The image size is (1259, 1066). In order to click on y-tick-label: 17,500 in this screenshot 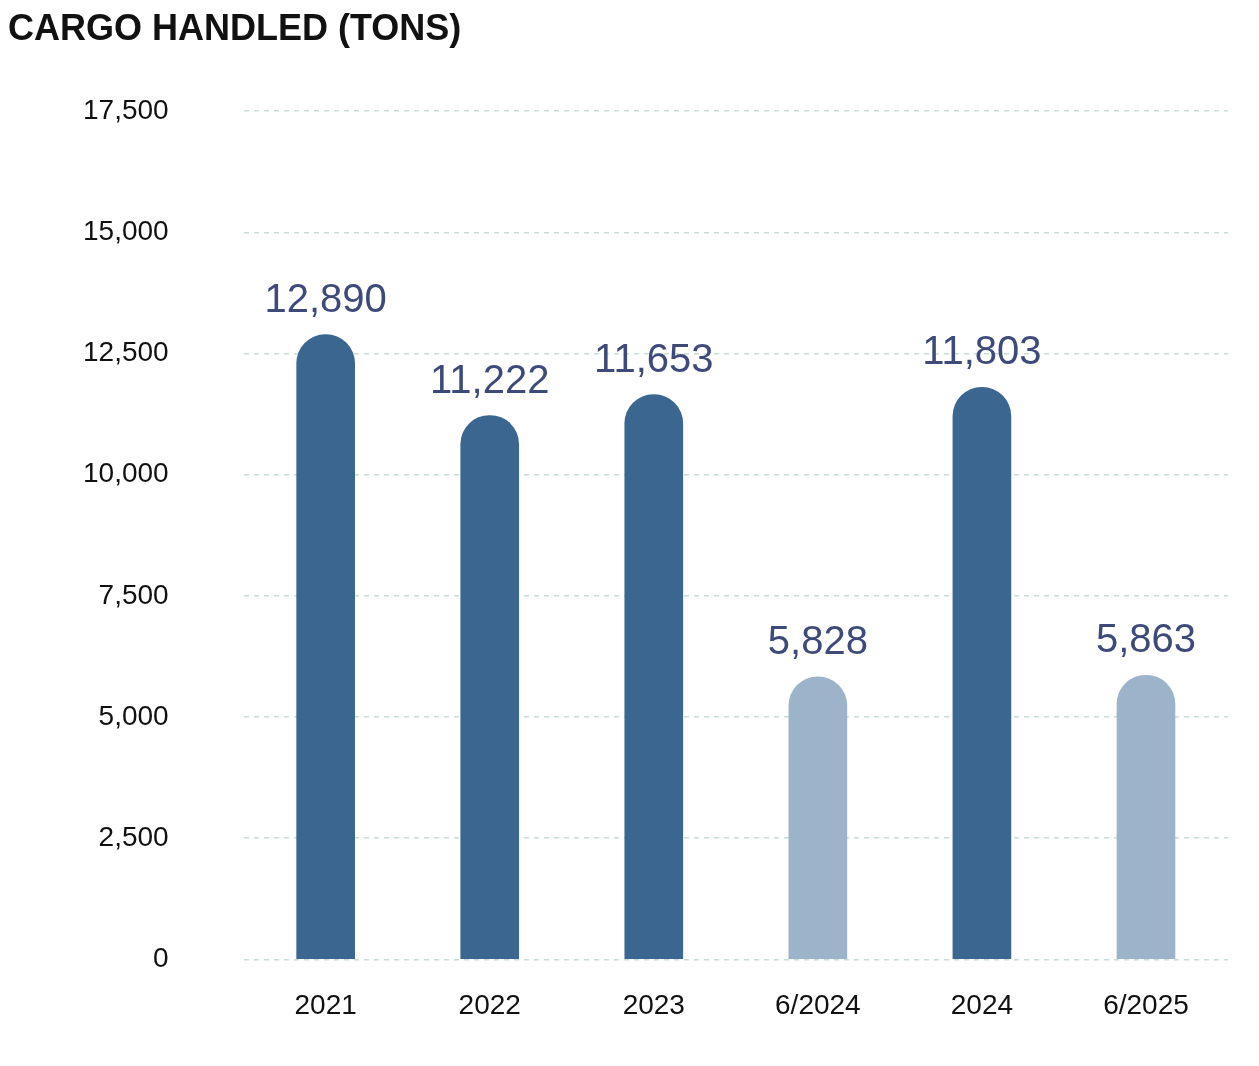, I will do `click(126, 109)`.